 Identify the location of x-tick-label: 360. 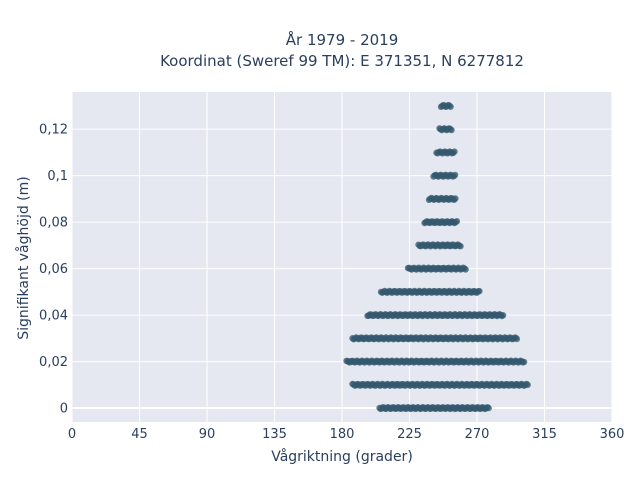
(612, 434).